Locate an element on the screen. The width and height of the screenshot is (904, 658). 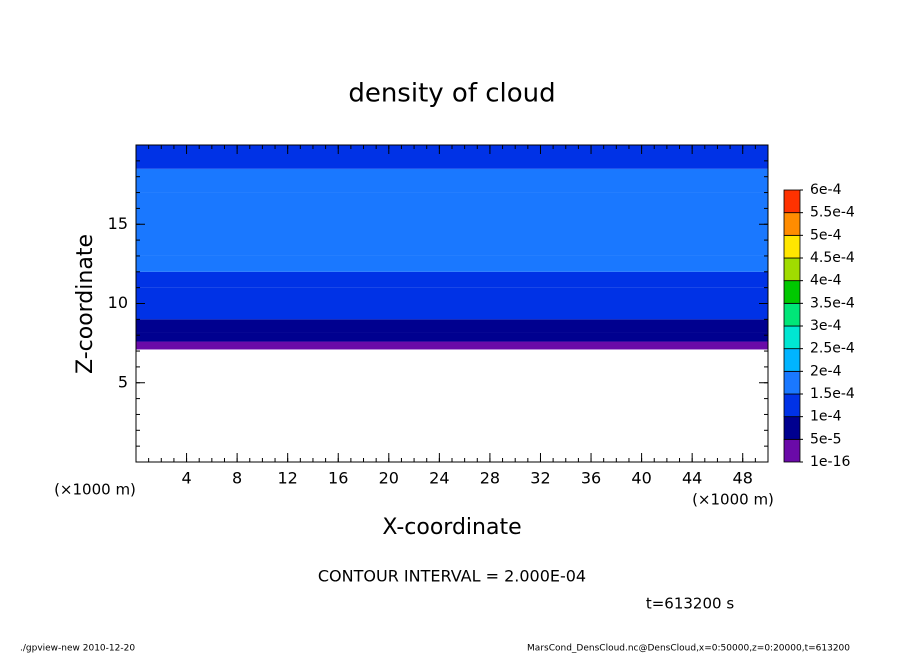
x-axis-label: X-coordinate is located at coordinates (451, 527).